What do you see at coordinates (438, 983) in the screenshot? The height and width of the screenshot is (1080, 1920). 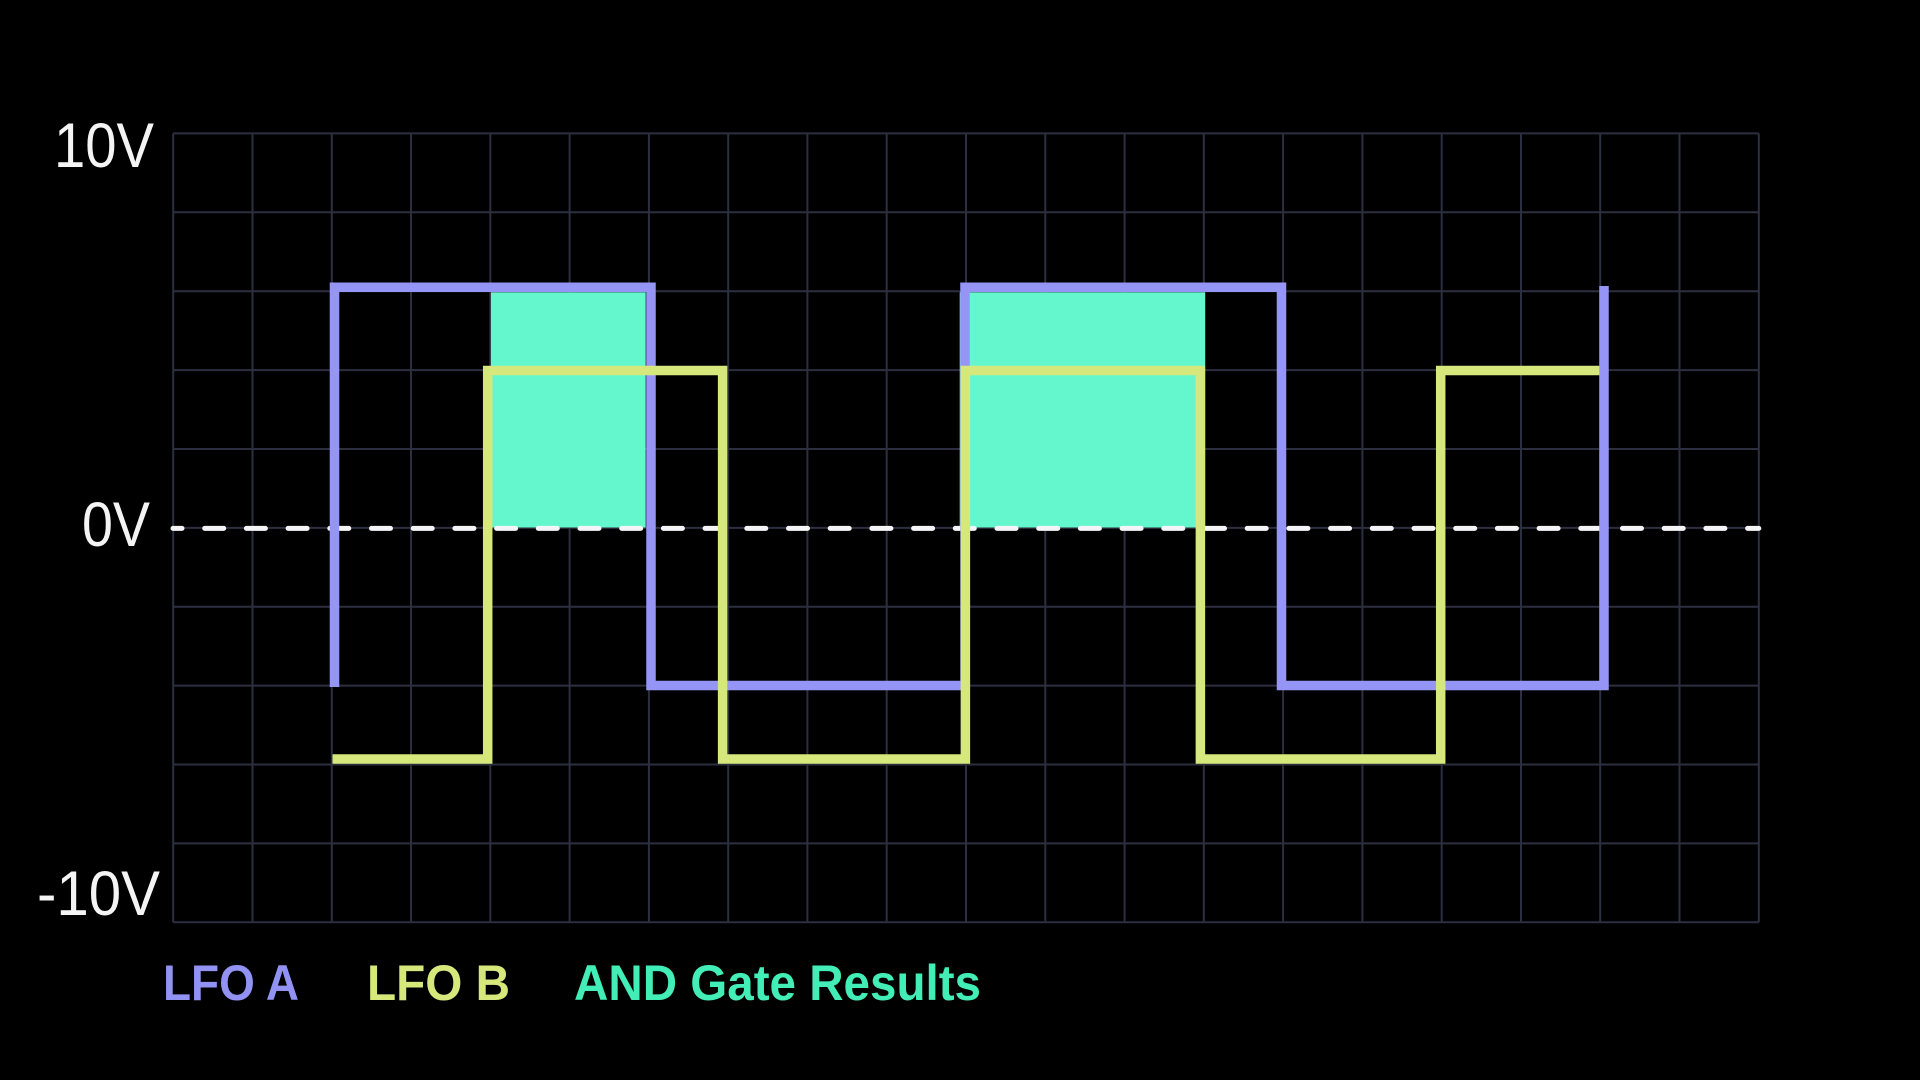 I see `svg-text: LFO B` at bounding box center [438, 983].